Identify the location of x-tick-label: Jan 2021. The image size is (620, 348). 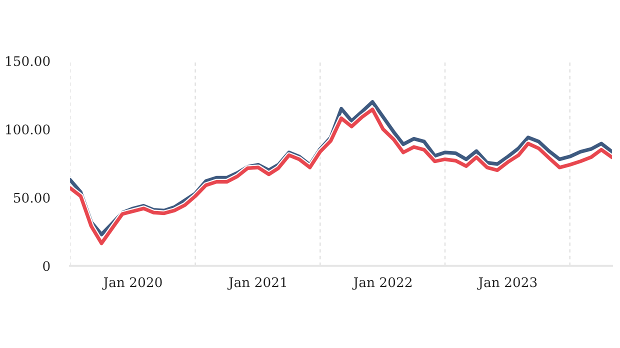
(256, 283).